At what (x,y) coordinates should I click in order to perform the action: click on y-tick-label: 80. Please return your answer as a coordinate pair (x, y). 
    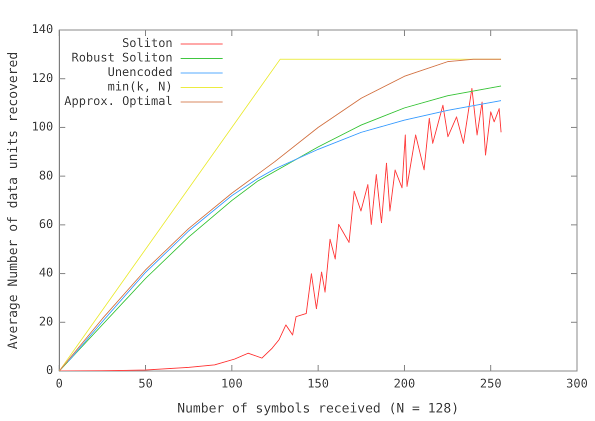
    Looking at the image, I should click on (46, 175).